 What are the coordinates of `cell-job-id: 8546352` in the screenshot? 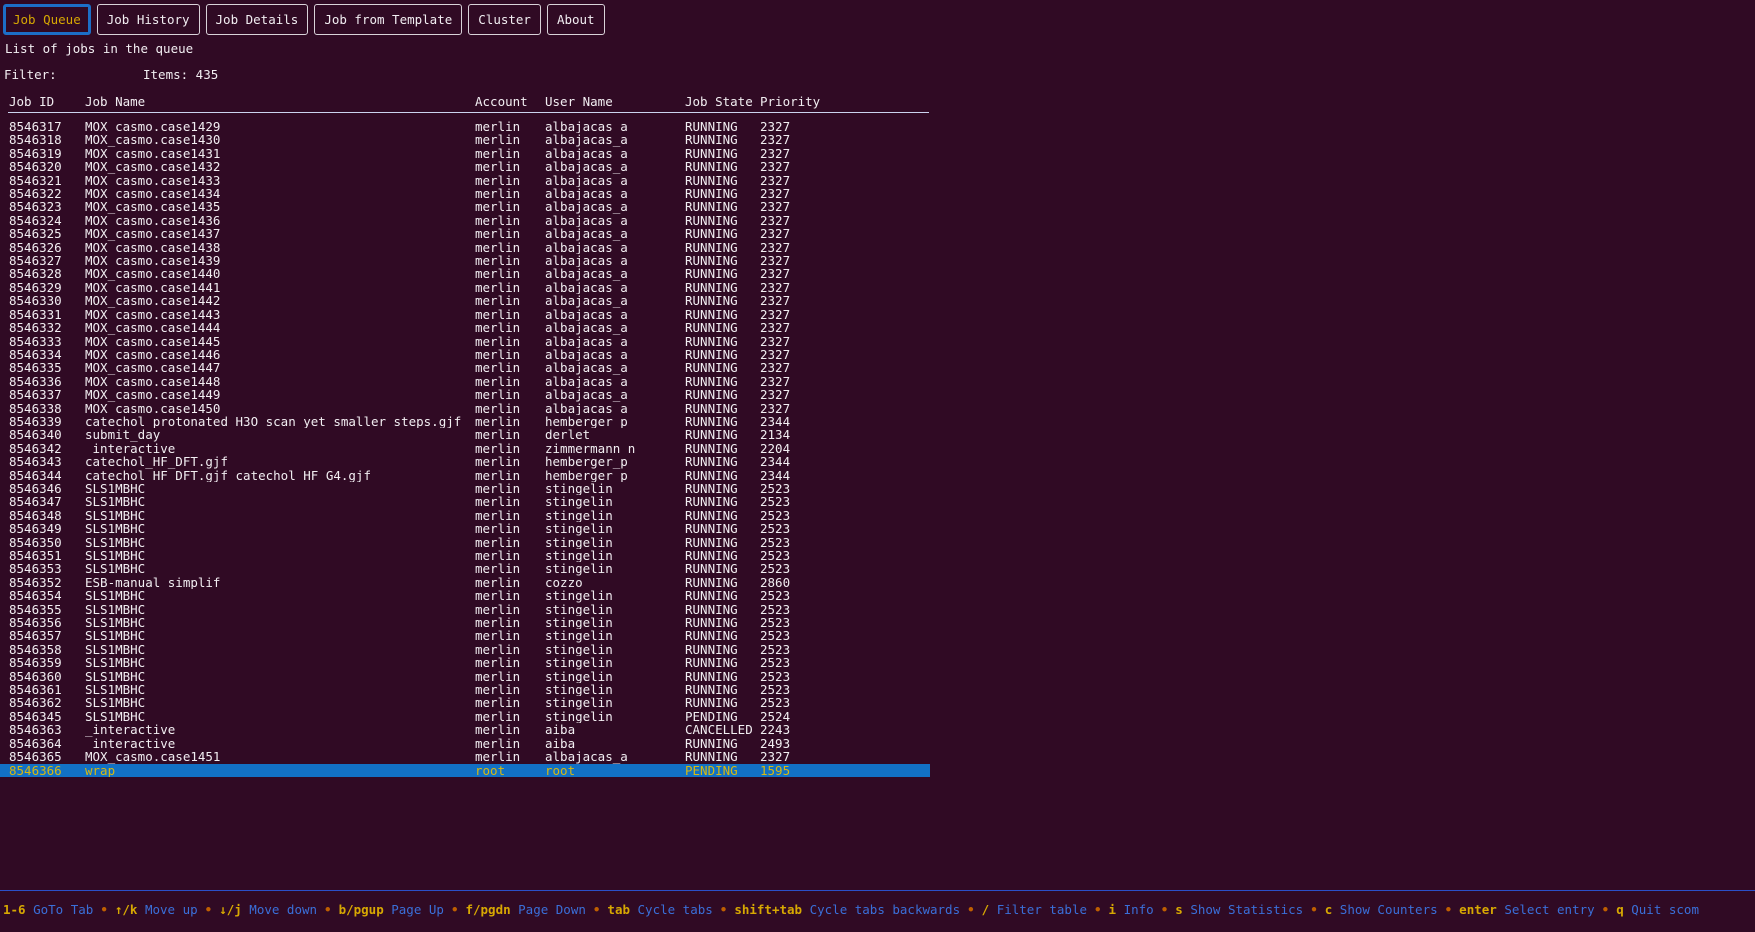 It's located at (35, 582).